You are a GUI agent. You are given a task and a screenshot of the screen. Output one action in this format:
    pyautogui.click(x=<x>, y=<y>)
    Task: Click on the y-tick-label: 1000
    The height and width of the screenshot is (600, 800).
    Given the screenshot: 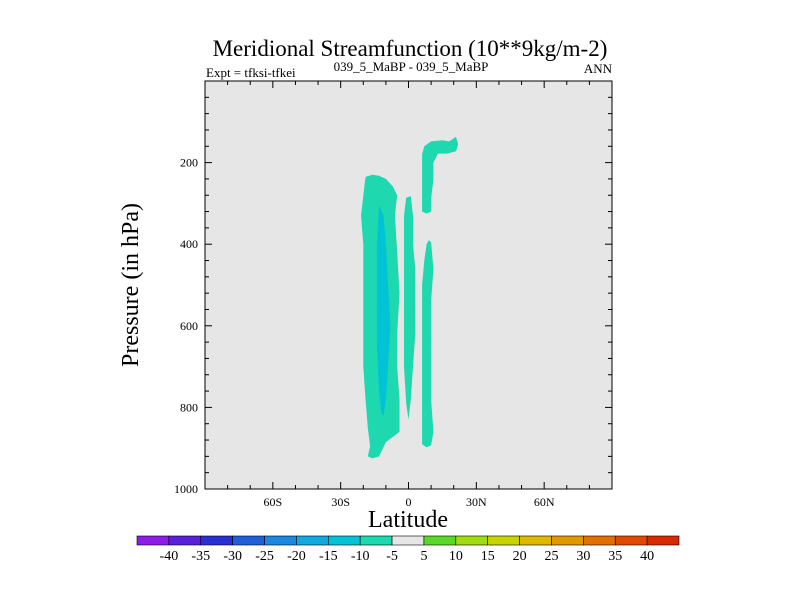 What is the action you would take?
    pyautogui.click(x=186, y=489)
    